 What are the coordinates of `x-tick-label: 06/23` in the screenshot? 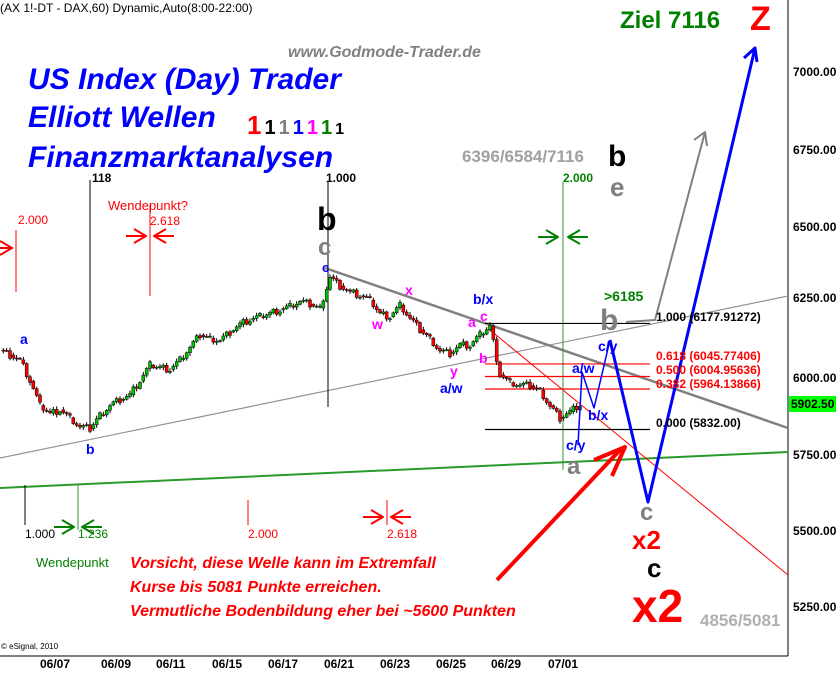 It's located at (395, 664).